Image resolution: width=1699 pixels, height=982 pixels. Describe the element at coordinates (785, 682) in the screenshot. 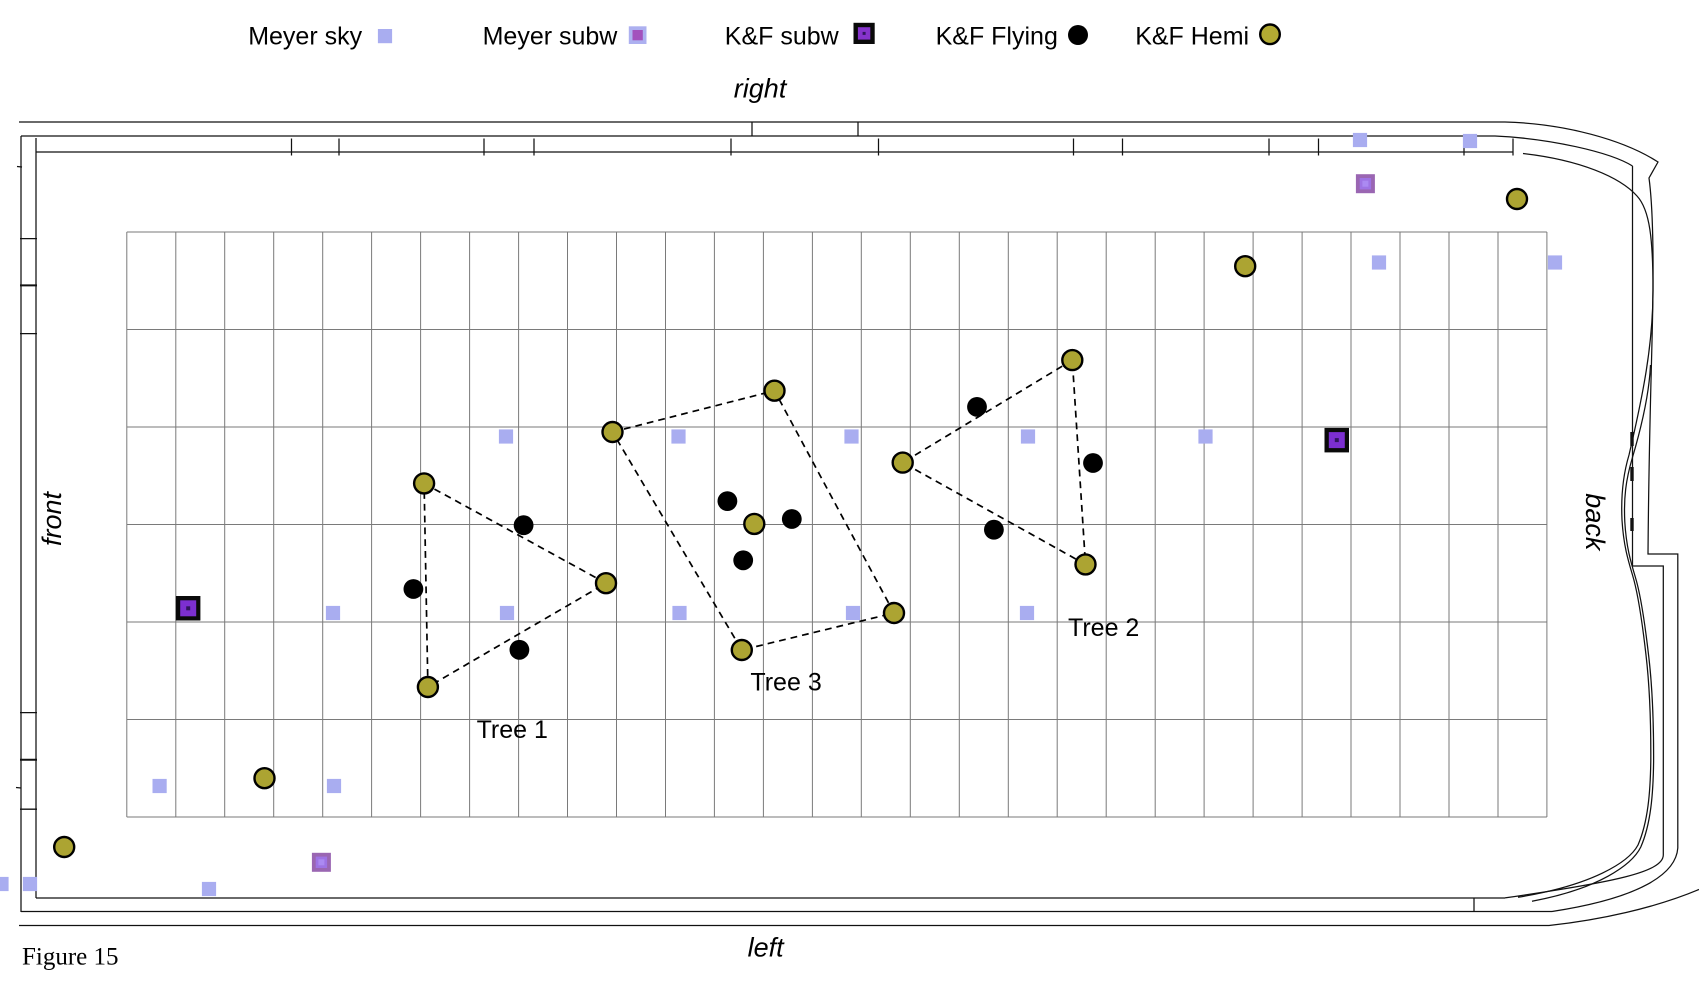

I see `svg-text: Tree 3` at that location.